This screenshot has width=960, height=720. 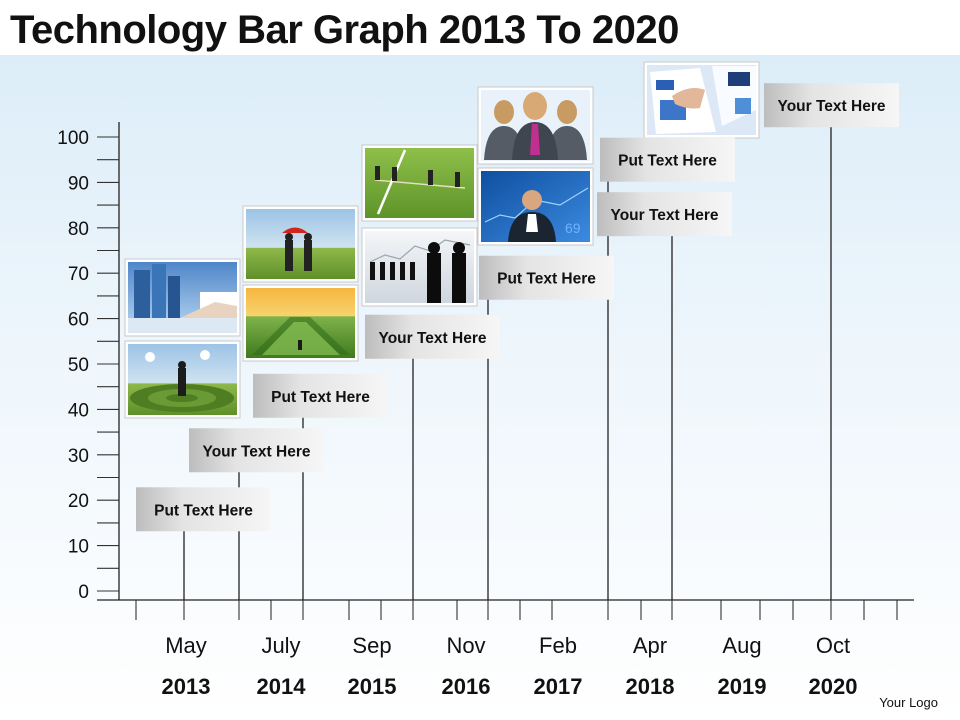 What do you see at coordinates (419, 267) in the screenshot?
I see `handshake-silhouettes-photo` at bounding box center [419, 267].